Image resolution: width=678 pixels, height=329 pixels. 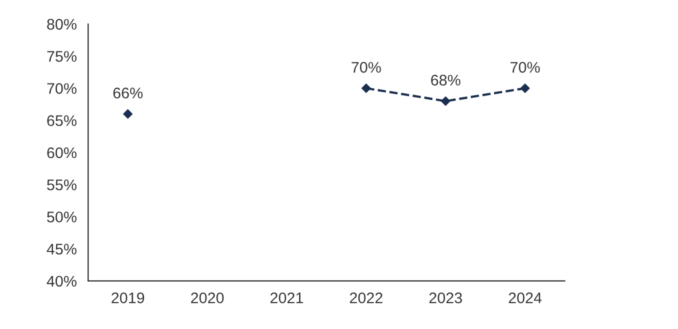 What do you see at coordinates (61, 88) in the screenshot?
I see `y-tick-label: 70%` at bounding box center [61, 88].